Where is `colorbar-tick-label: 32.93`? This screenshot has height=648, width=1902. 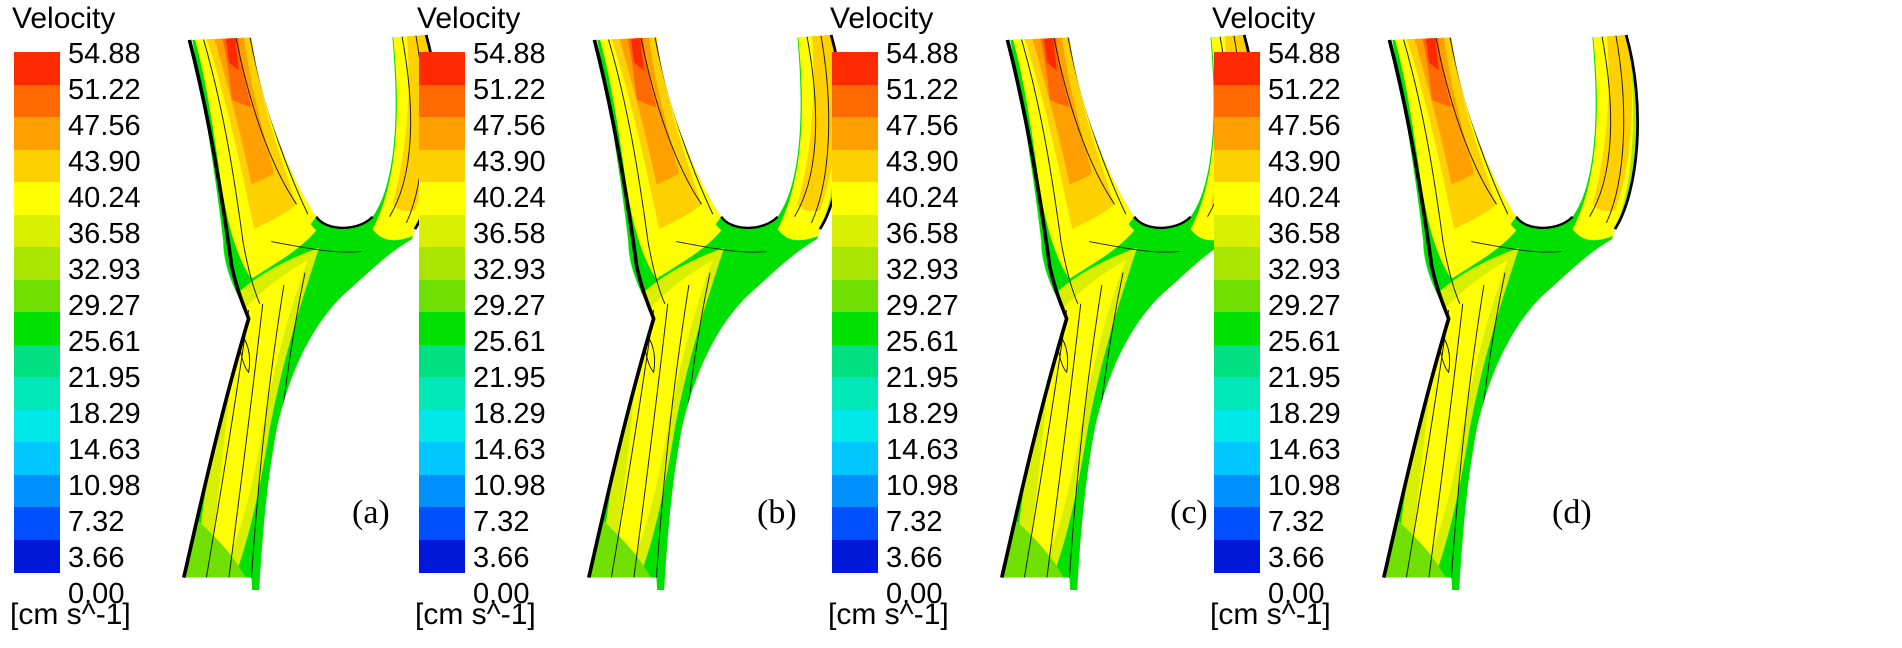
colorbar-tick-label: 32.93 is located at coordinates (1304, 270).